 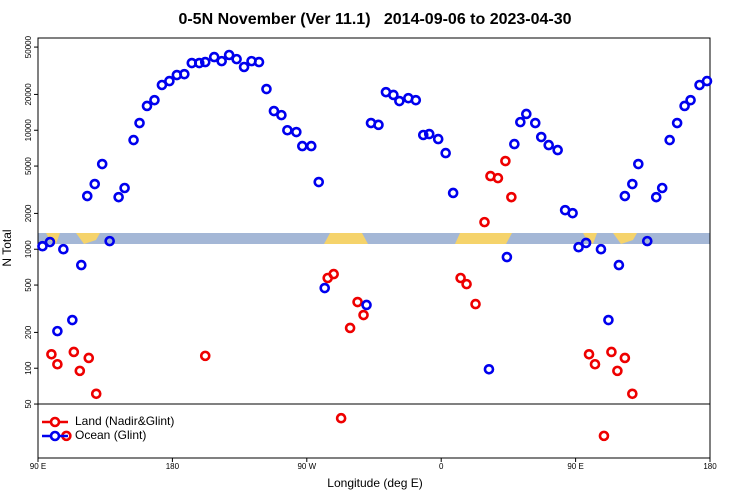 I want to click on y-tick-label: 200, so click(x=28, y=332).